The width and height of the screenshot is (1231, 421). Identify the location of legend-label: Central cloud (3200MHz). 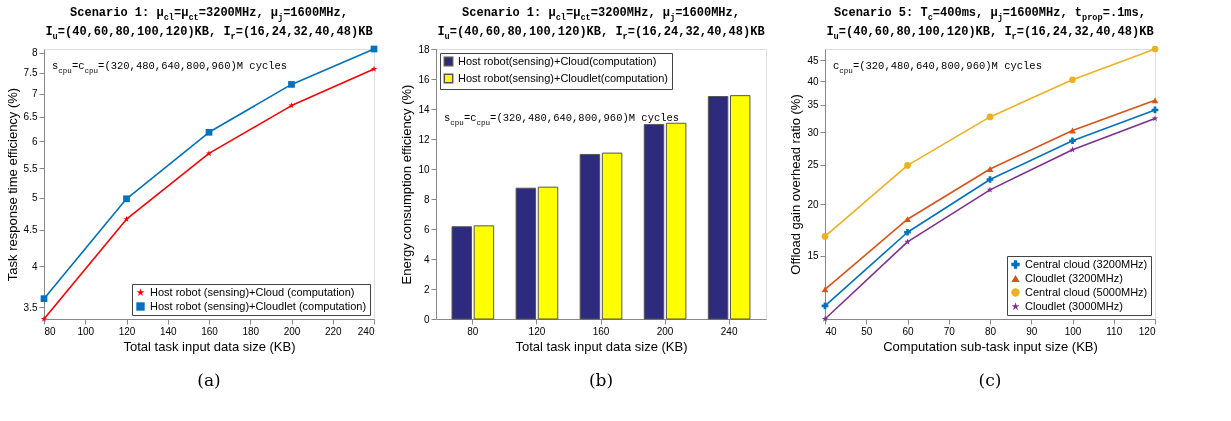
(1086, 263).